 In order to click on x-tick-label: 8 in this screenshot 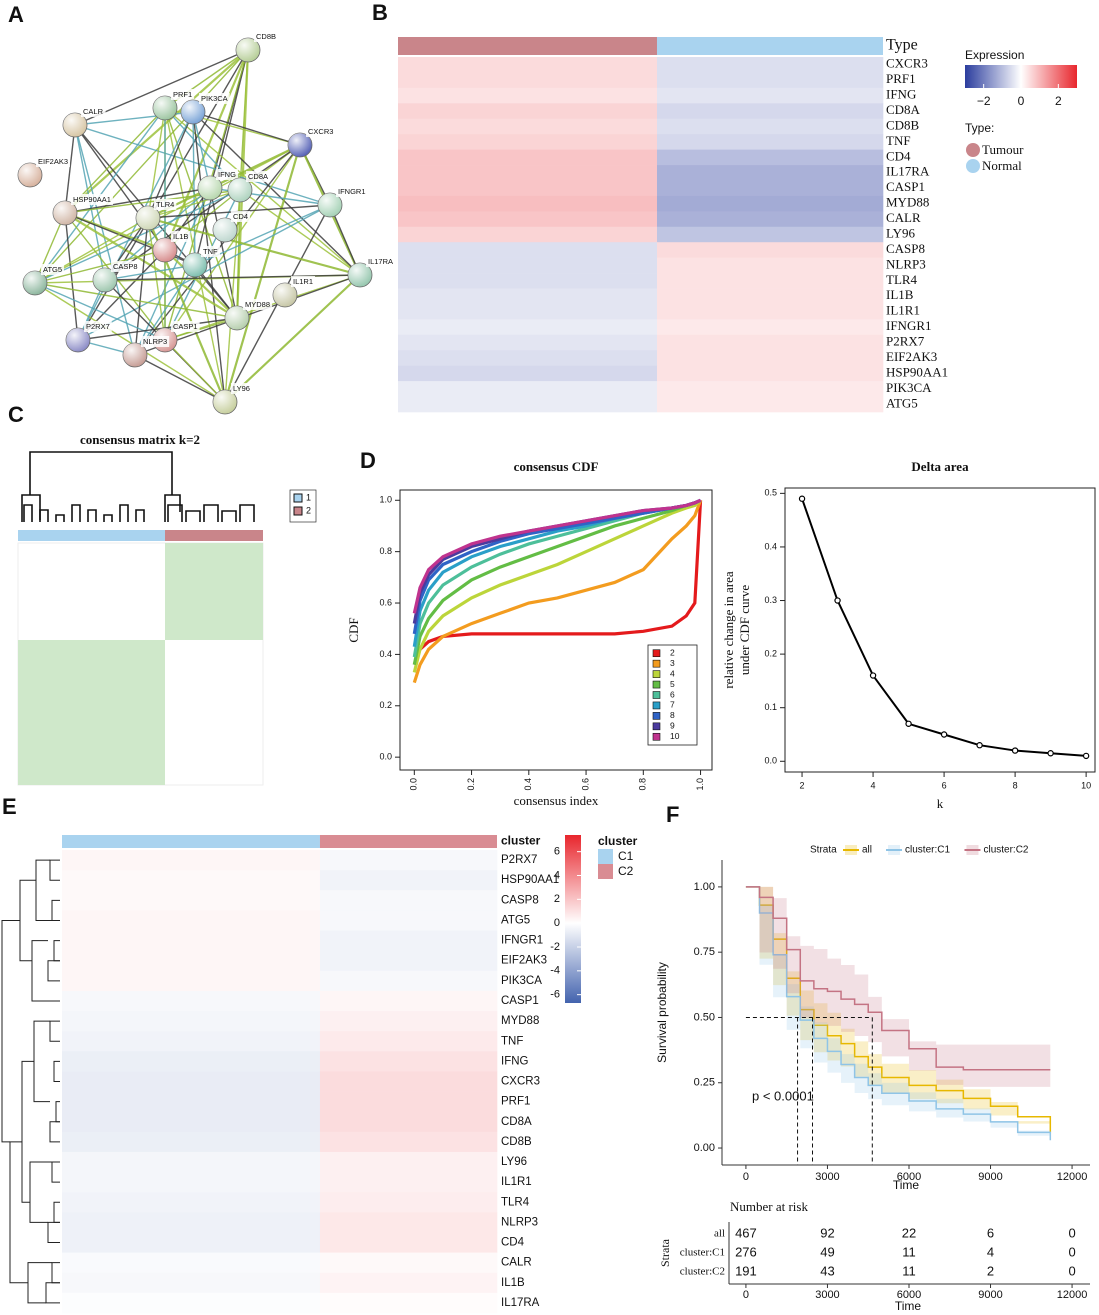, I will do `click(1015, 785)`.